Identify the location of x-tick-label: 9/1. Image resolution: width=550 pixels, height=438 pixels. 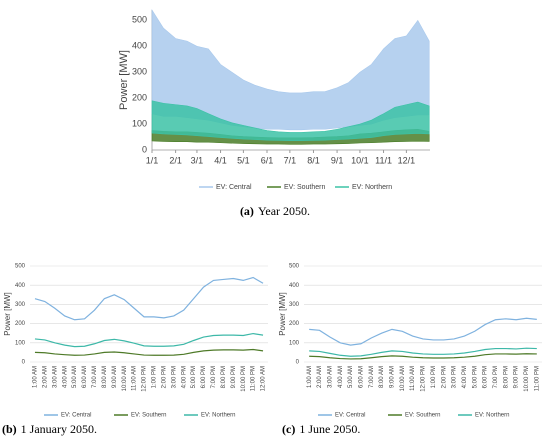
(337, 160).